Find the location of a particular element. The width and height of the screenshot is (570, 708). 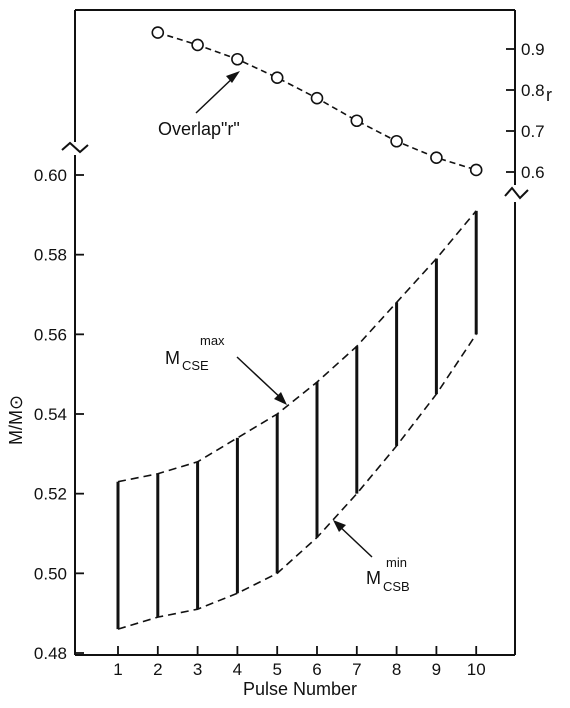

x-tick-label: 4 is located at coordinates (237, 669).